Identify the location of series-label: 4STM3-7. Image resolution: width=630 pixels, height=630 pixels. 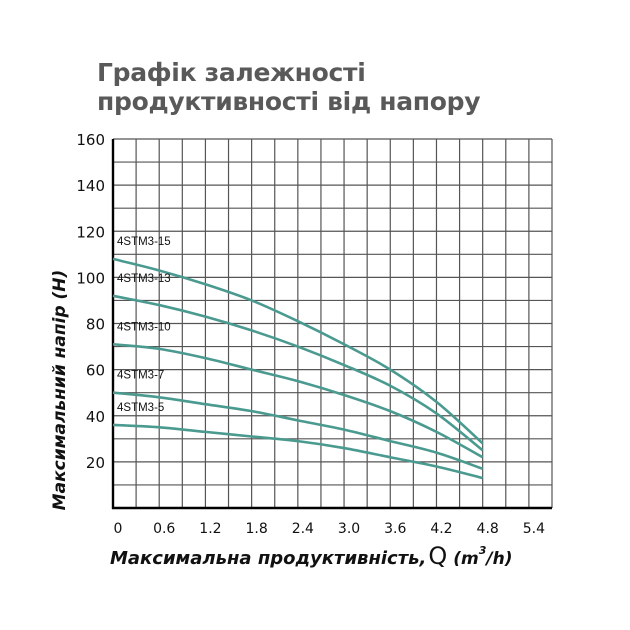
(140, 376).